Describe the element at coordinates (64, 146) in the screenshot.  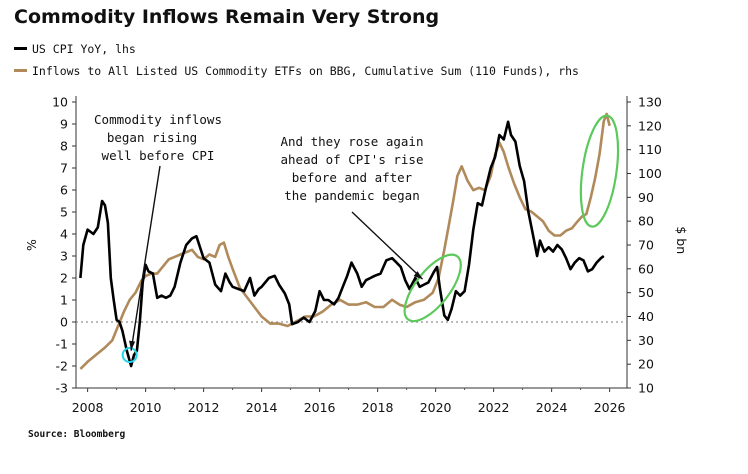
I see `y-left-tick-label: 8` at that location.